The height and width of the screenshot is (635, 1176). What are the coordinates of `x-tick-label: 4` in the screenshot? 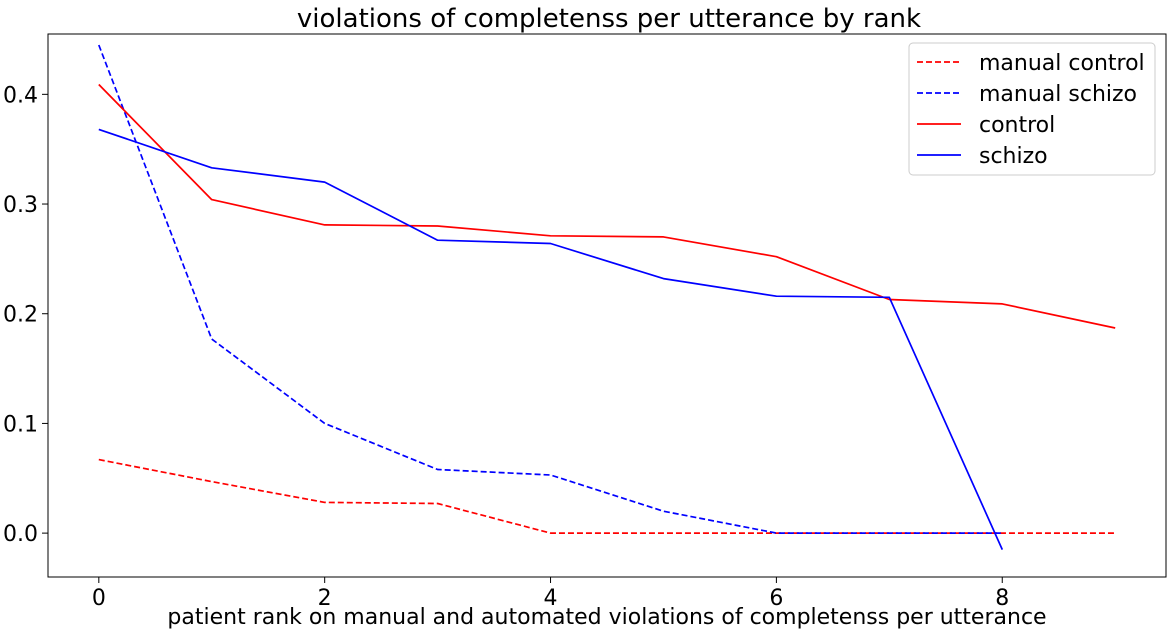 It's located at (551, 598).